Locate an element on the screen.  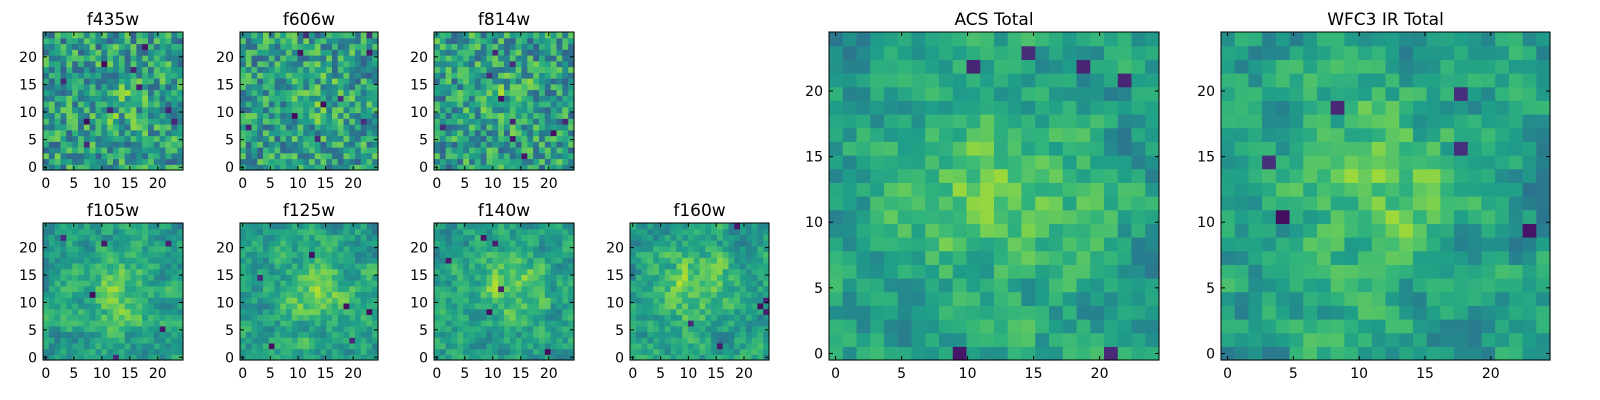
x-tick-label: 10 is located at coordinates (493, 184).